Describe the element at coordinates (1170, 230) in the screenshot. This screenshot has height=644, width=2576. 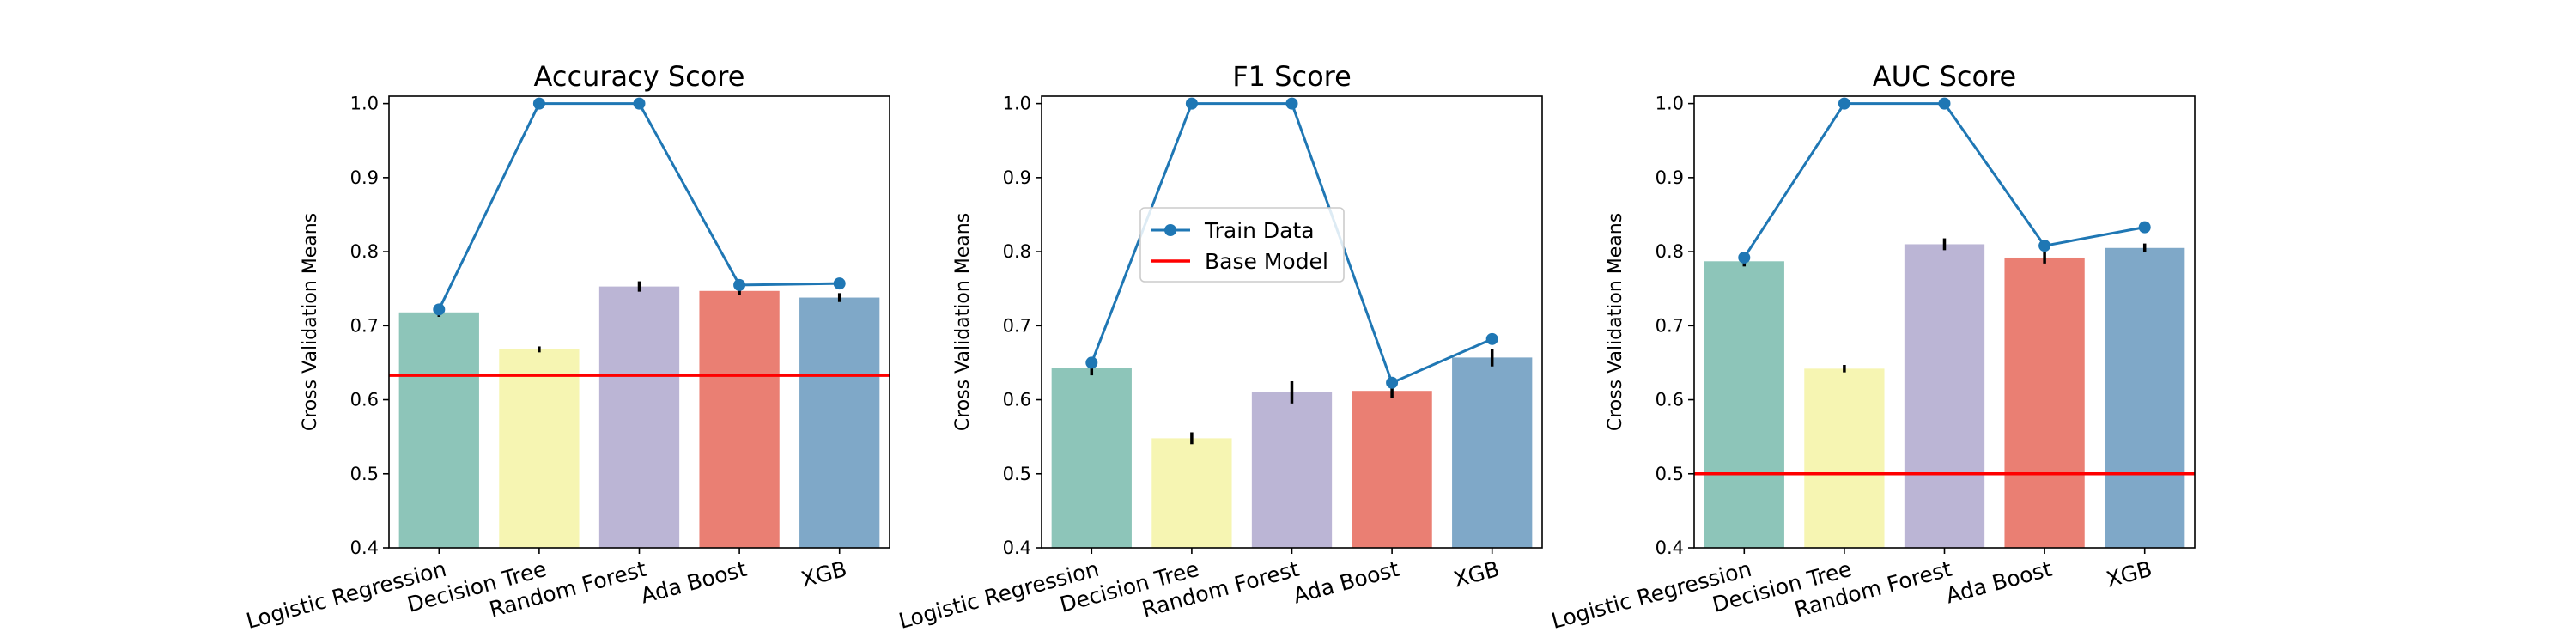
I see `legend-train-marker` at that location.